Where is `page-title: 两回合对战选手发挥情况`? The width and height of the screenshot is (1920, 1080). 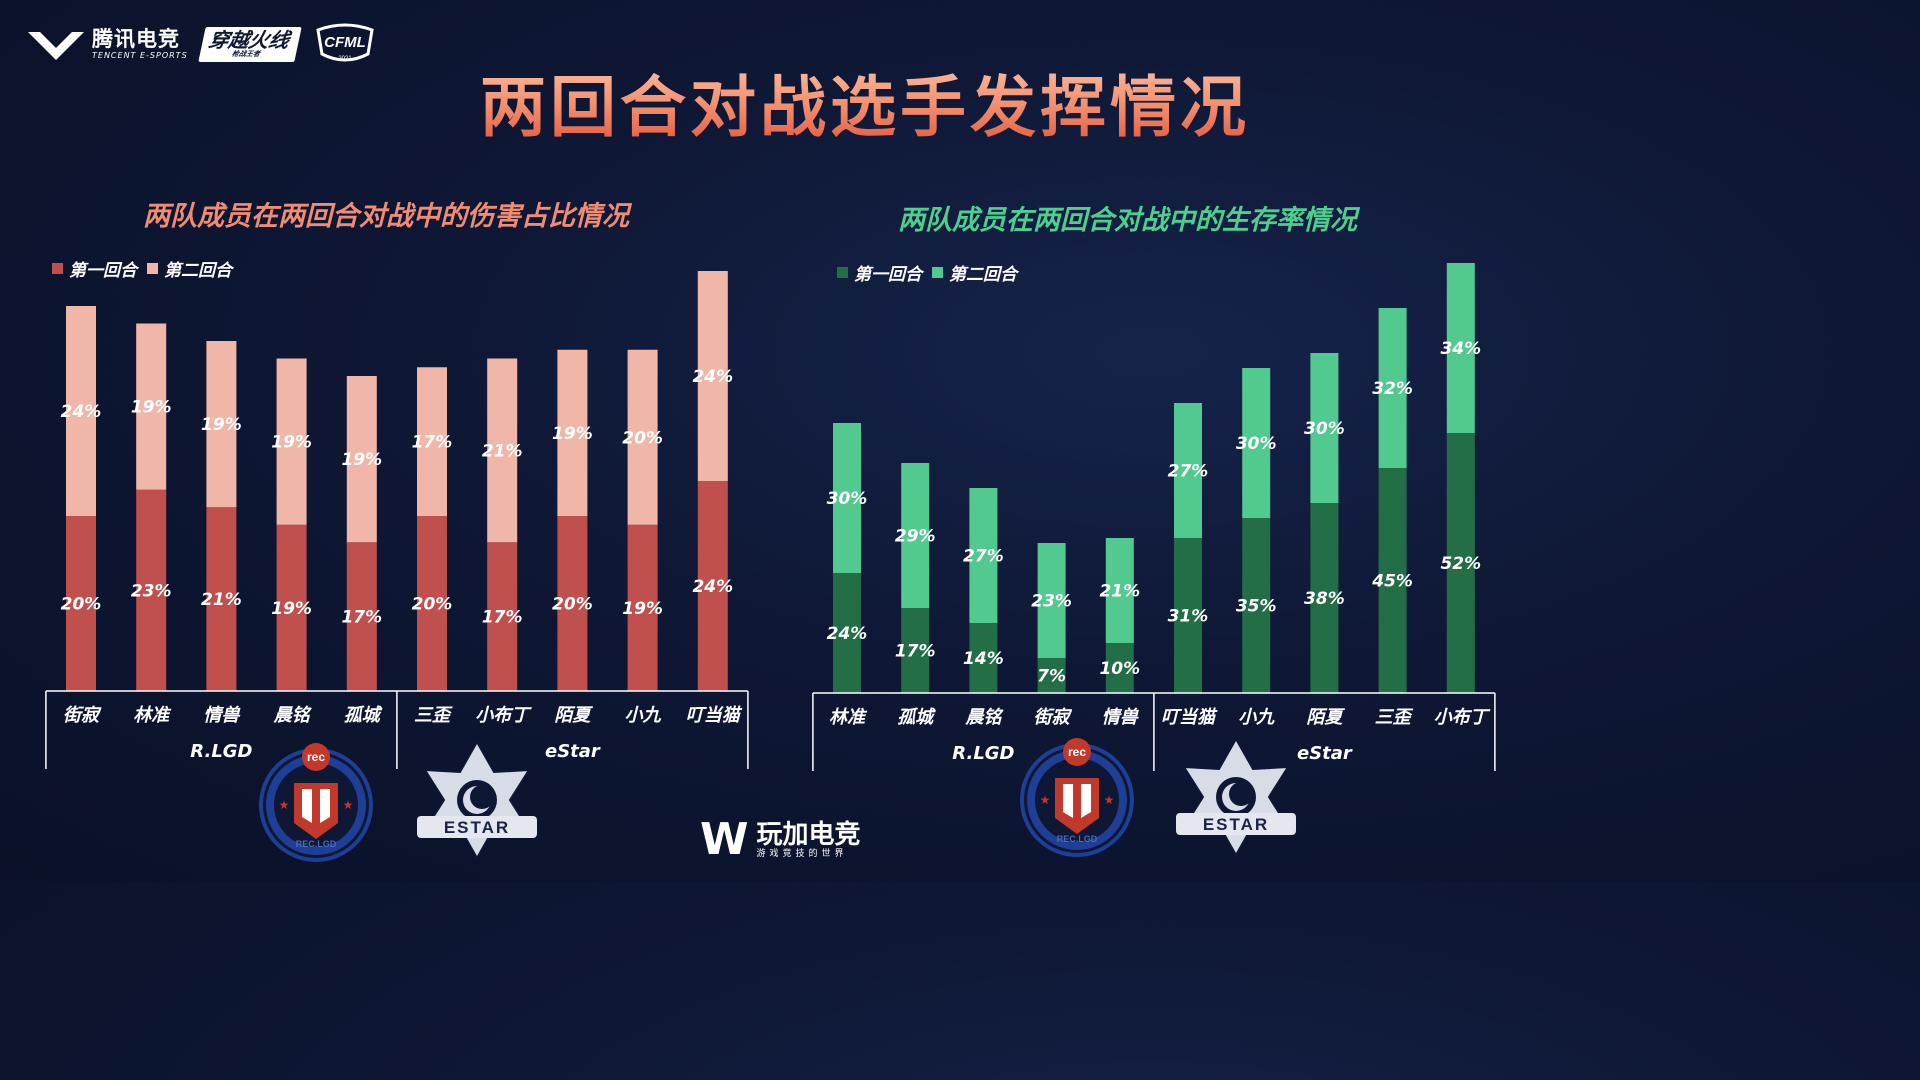 page-title: 两回合对战选手发挥情况 is located at coordinates (865, 102).